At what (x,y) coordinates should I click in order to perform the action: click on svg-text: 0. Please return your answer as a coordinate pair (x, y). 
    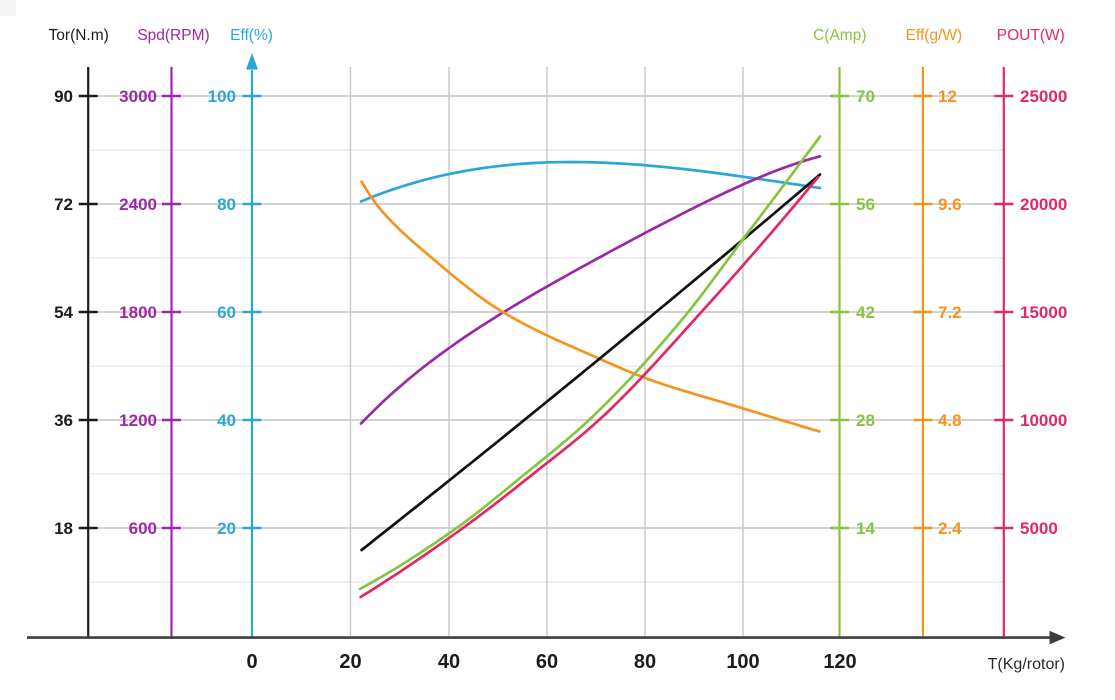
    Looking at the image, I should click on (251, 662).